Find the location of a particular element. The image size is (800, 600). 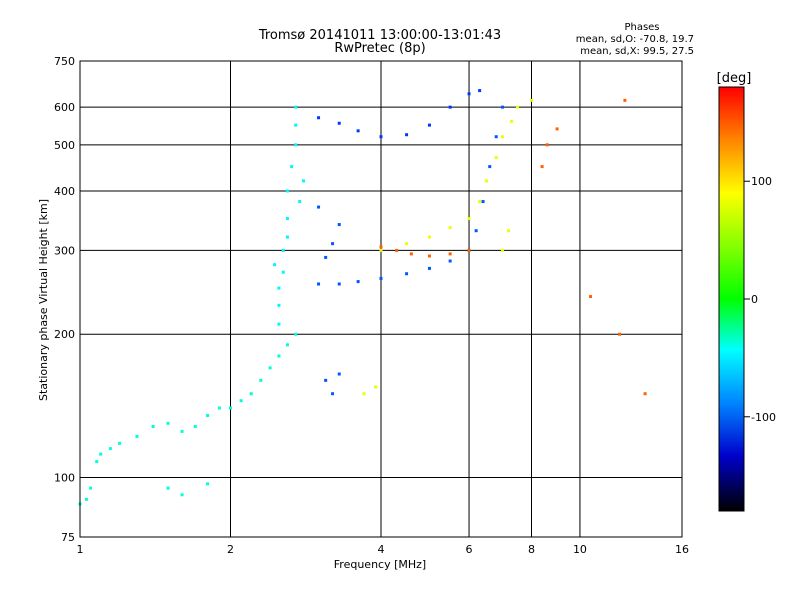

x-tick-label: 4 is located at coordinates (381, 549).